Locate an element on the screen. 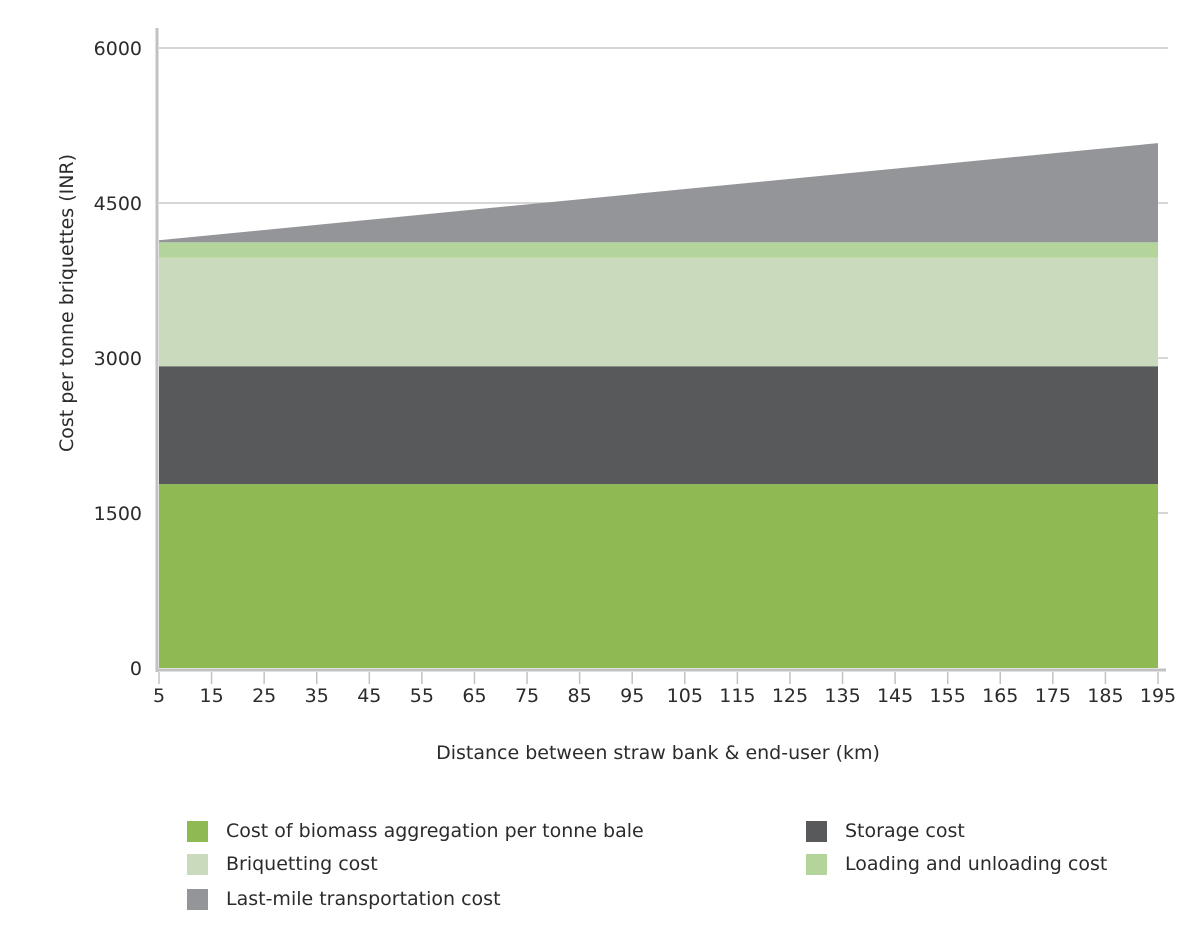  y-axis-ticks: 0 1500 3000 4500 6000 is located at coordinates (118, 359).